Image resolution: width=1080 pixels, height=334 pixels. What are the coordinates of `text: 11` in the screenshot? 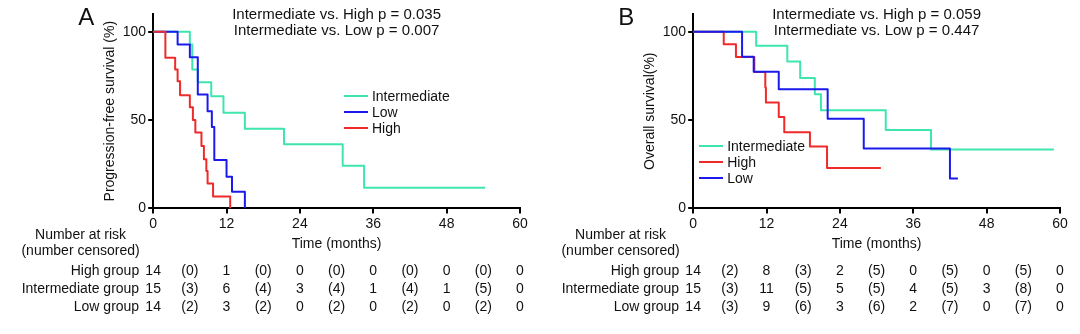 It's located at (766, 288).